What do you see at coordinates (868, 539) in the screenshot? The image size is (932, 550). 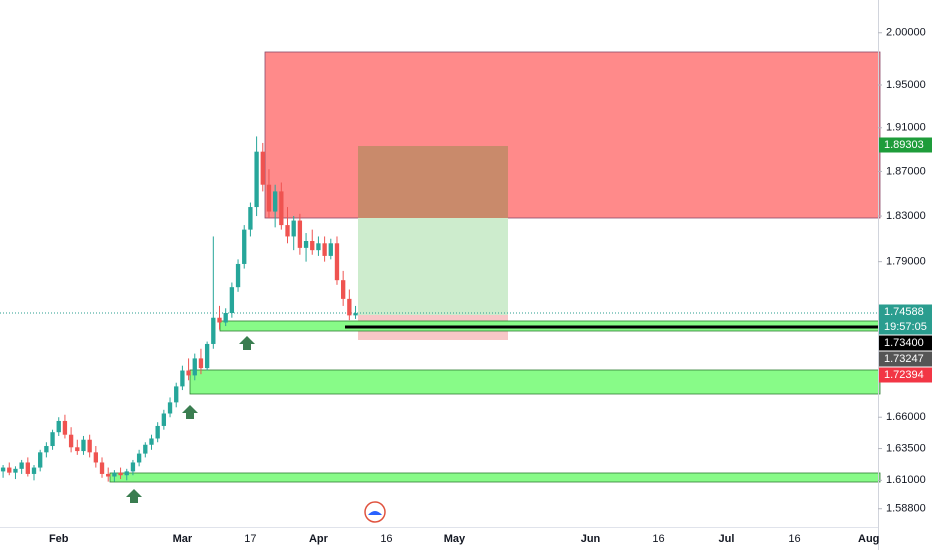 I see `x-tick-label: Aug` at bounding box center [868, 539].